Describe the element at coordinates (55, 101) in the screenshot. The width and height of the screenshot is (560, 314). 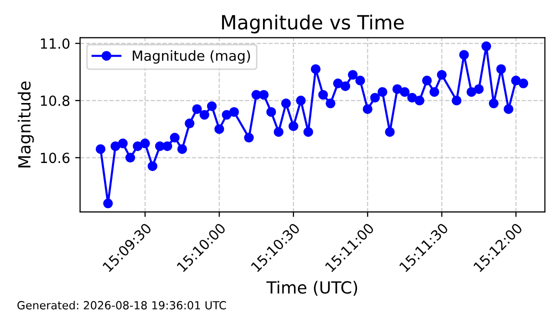
I see `y-tick-label: 10.8` at that location.